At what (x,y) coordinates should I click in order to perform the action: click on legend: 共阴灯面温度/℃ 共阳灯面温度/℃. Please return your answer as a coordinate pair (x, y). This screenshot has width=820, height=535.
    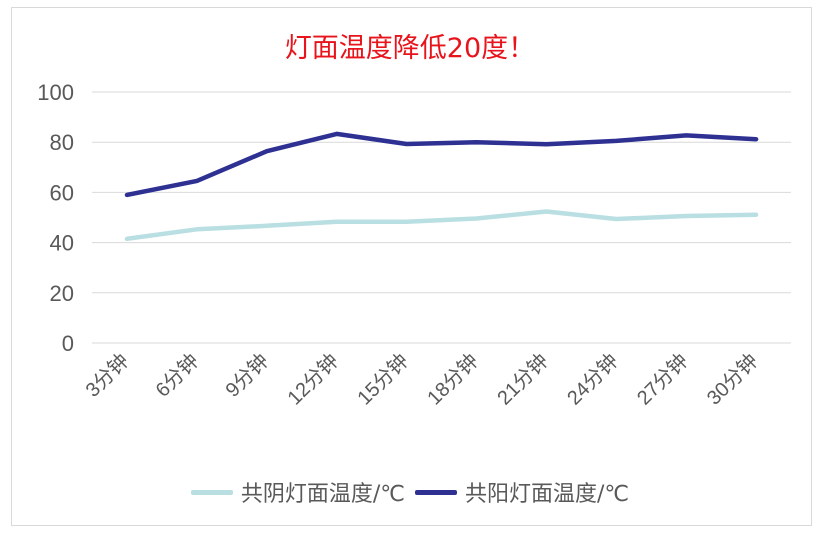
    Looking at the image, I should click on (410, 492).